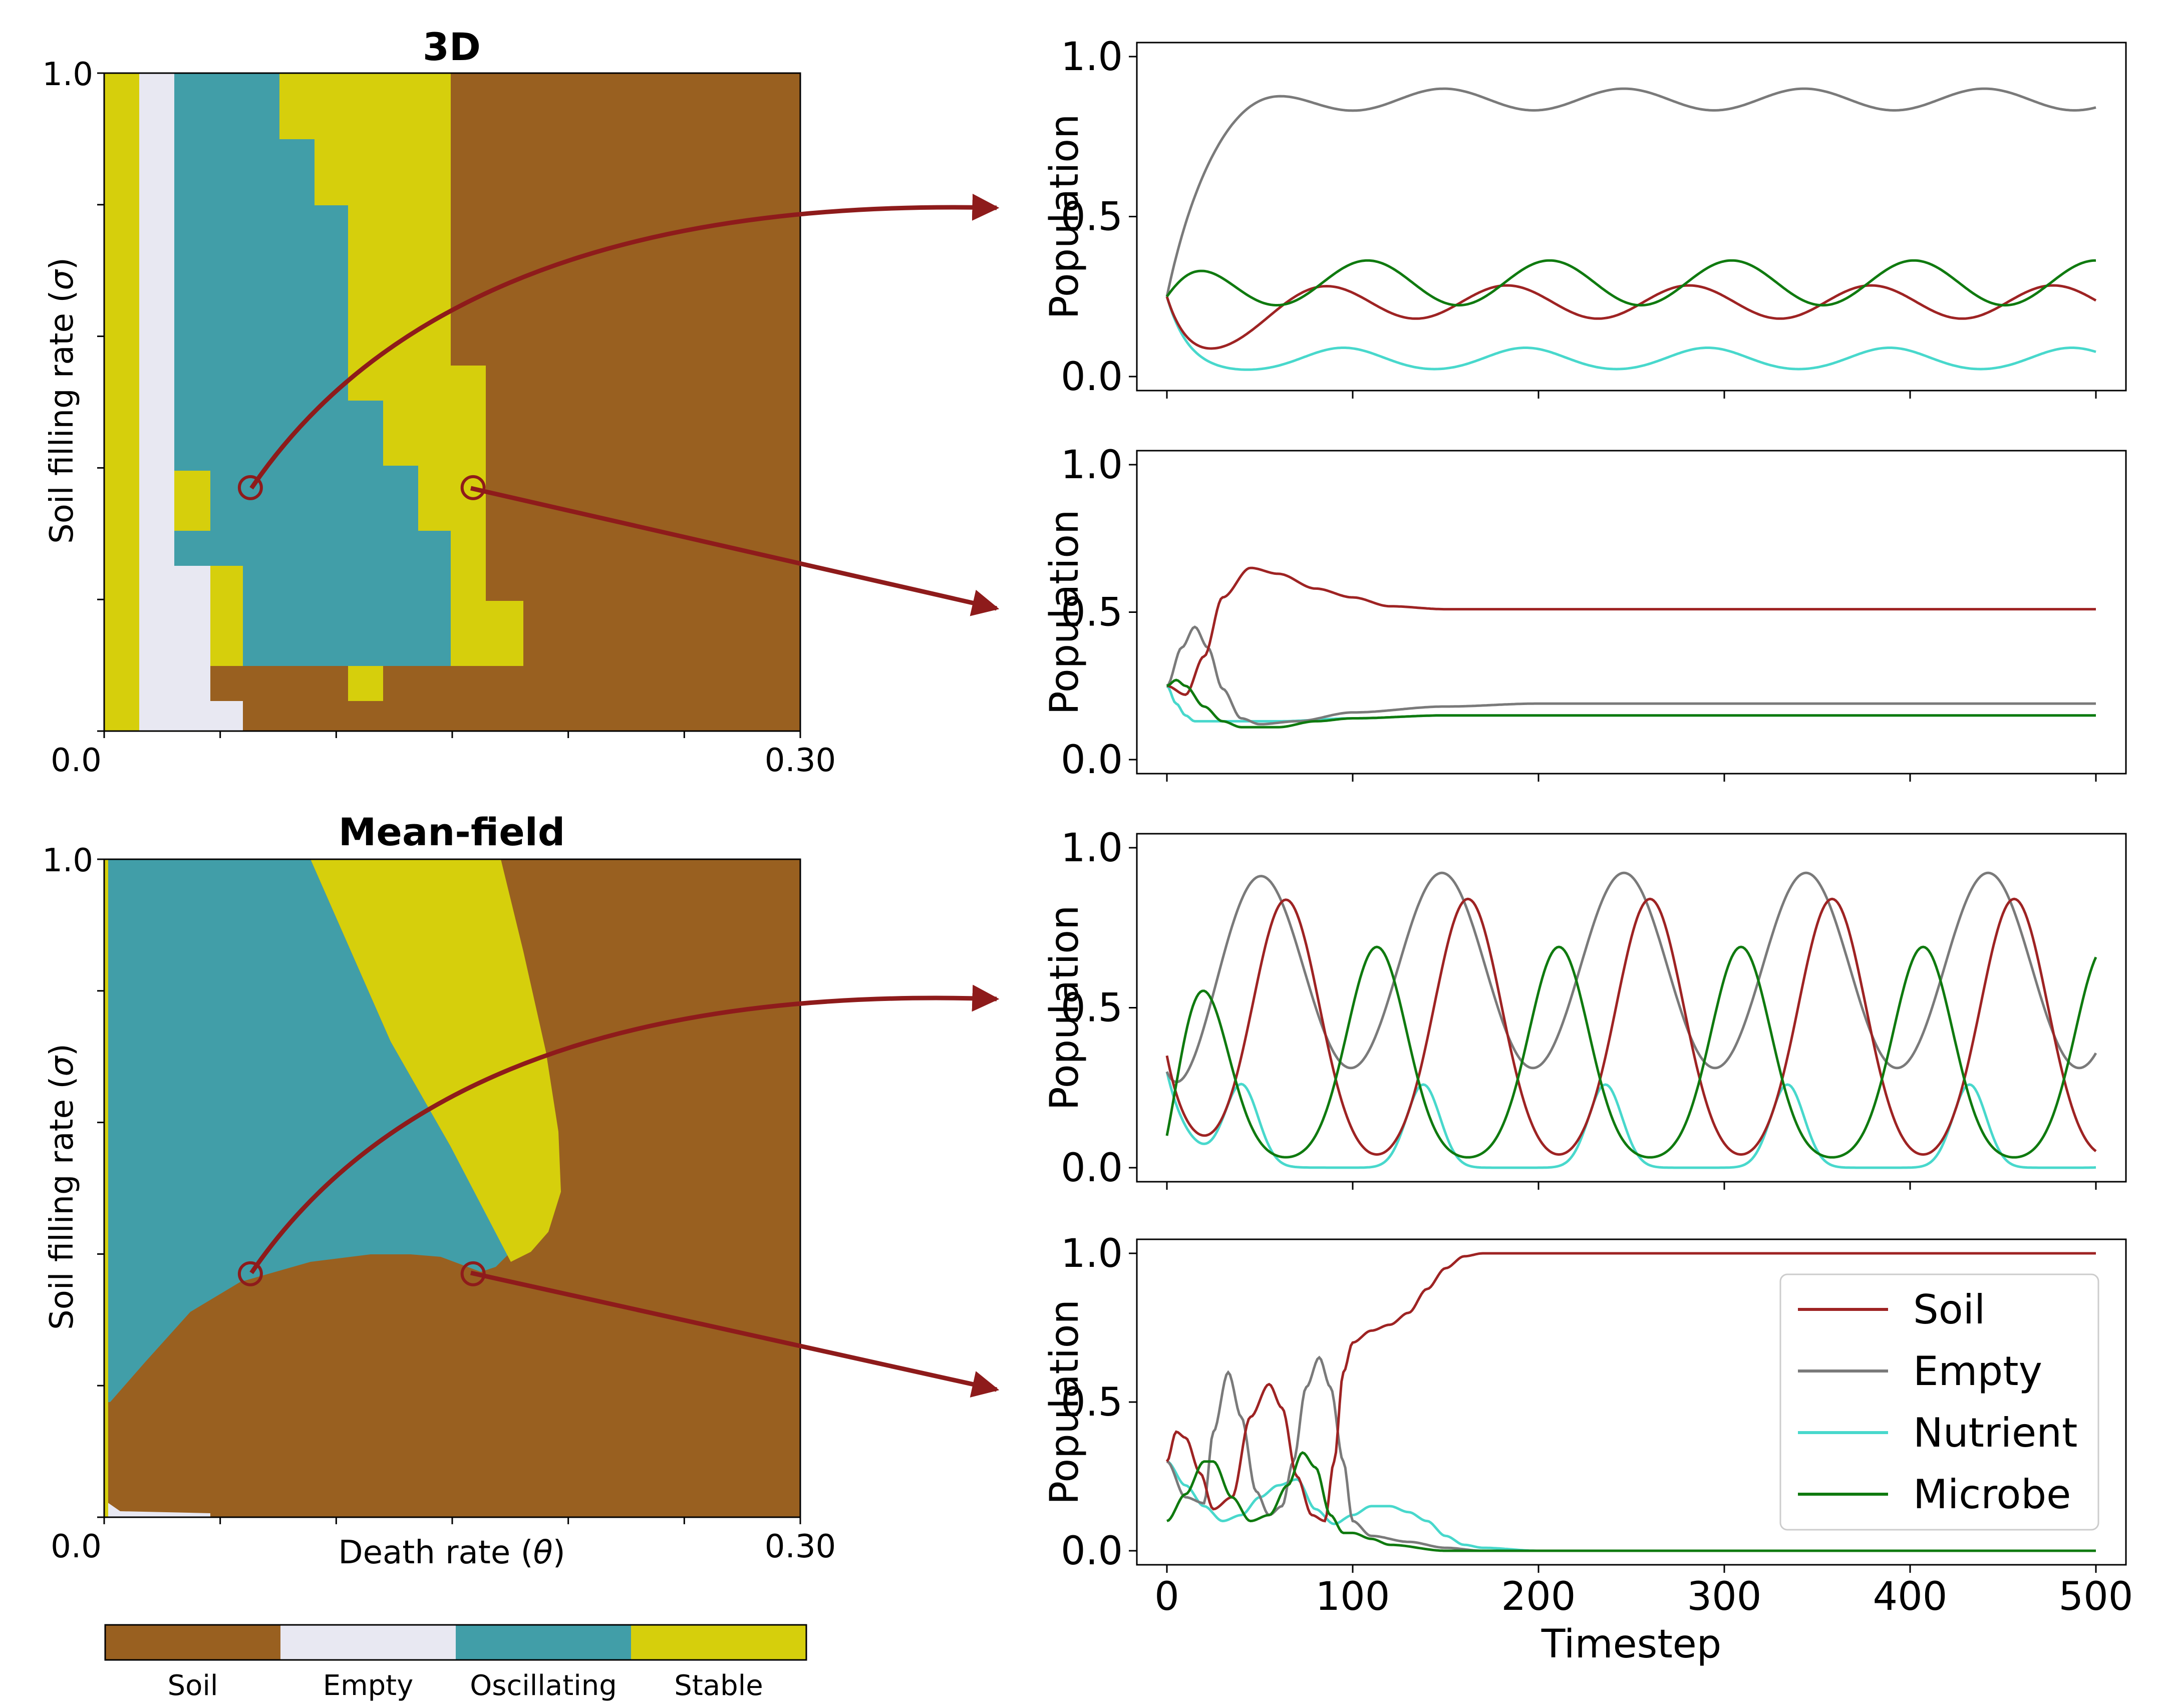 This screenshot has width=2157, height=1708. I want to click on y-axis-label-meanfield: Soil filling rate (σ), so click(62, 1187).